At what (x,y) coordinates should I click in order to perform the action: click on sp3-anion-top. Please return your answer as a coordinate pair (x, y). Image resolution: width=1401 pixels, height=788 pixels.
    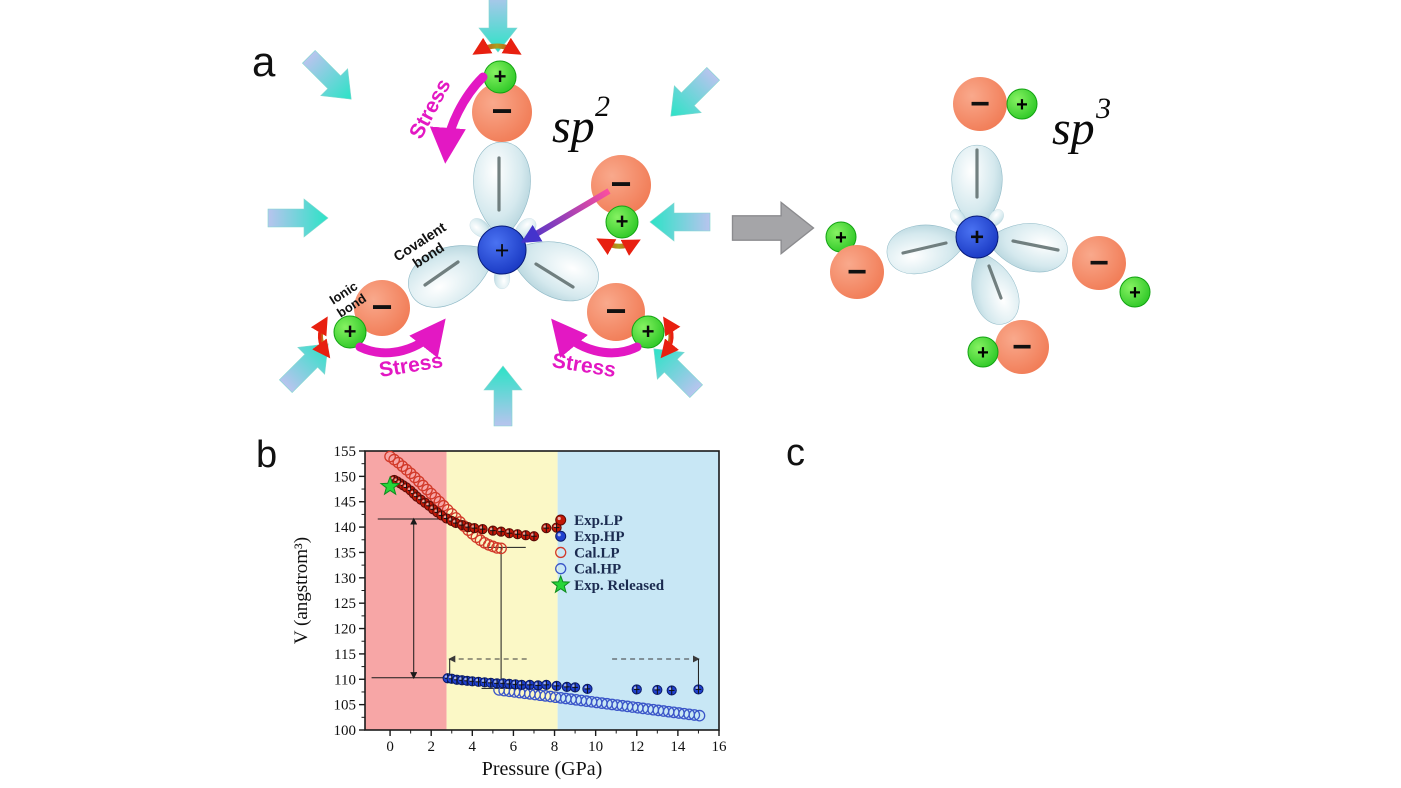
    Looking at the image, I should click on (980, 104).